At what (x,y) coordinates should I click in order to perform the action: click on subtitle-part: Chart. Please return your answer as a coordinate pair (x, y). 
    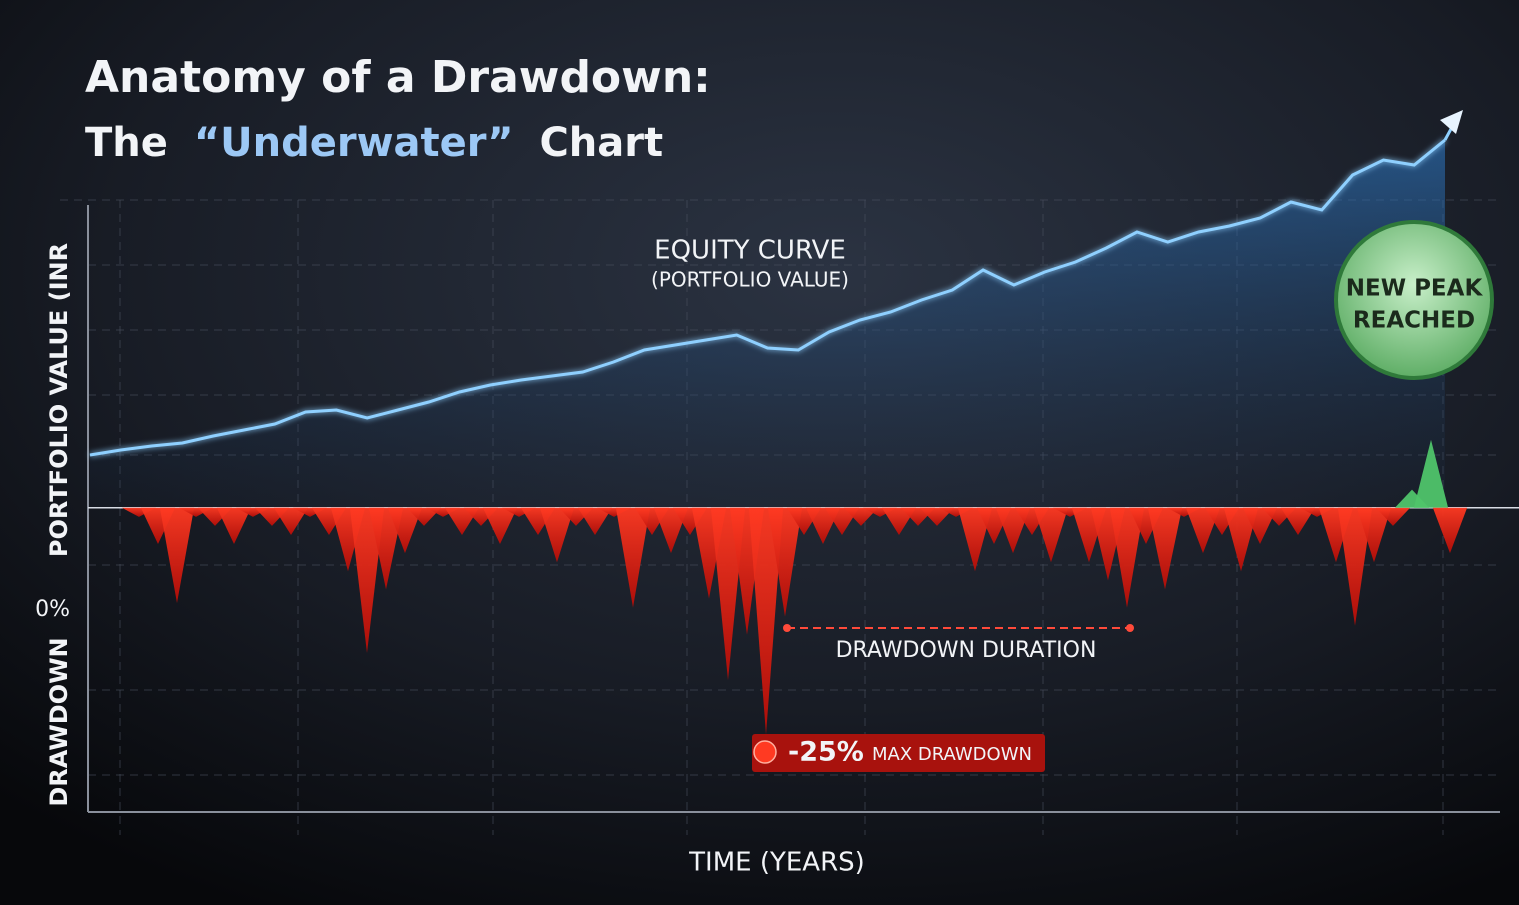
    Looking at the image, I should click on (601, 143).